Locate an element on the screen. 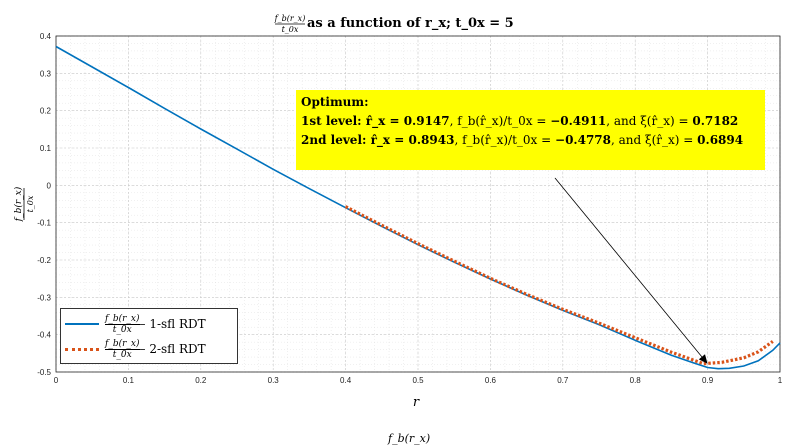 The image size is (786, 448). x-tick-label: 0.9 is located at coordinates (708, 380).